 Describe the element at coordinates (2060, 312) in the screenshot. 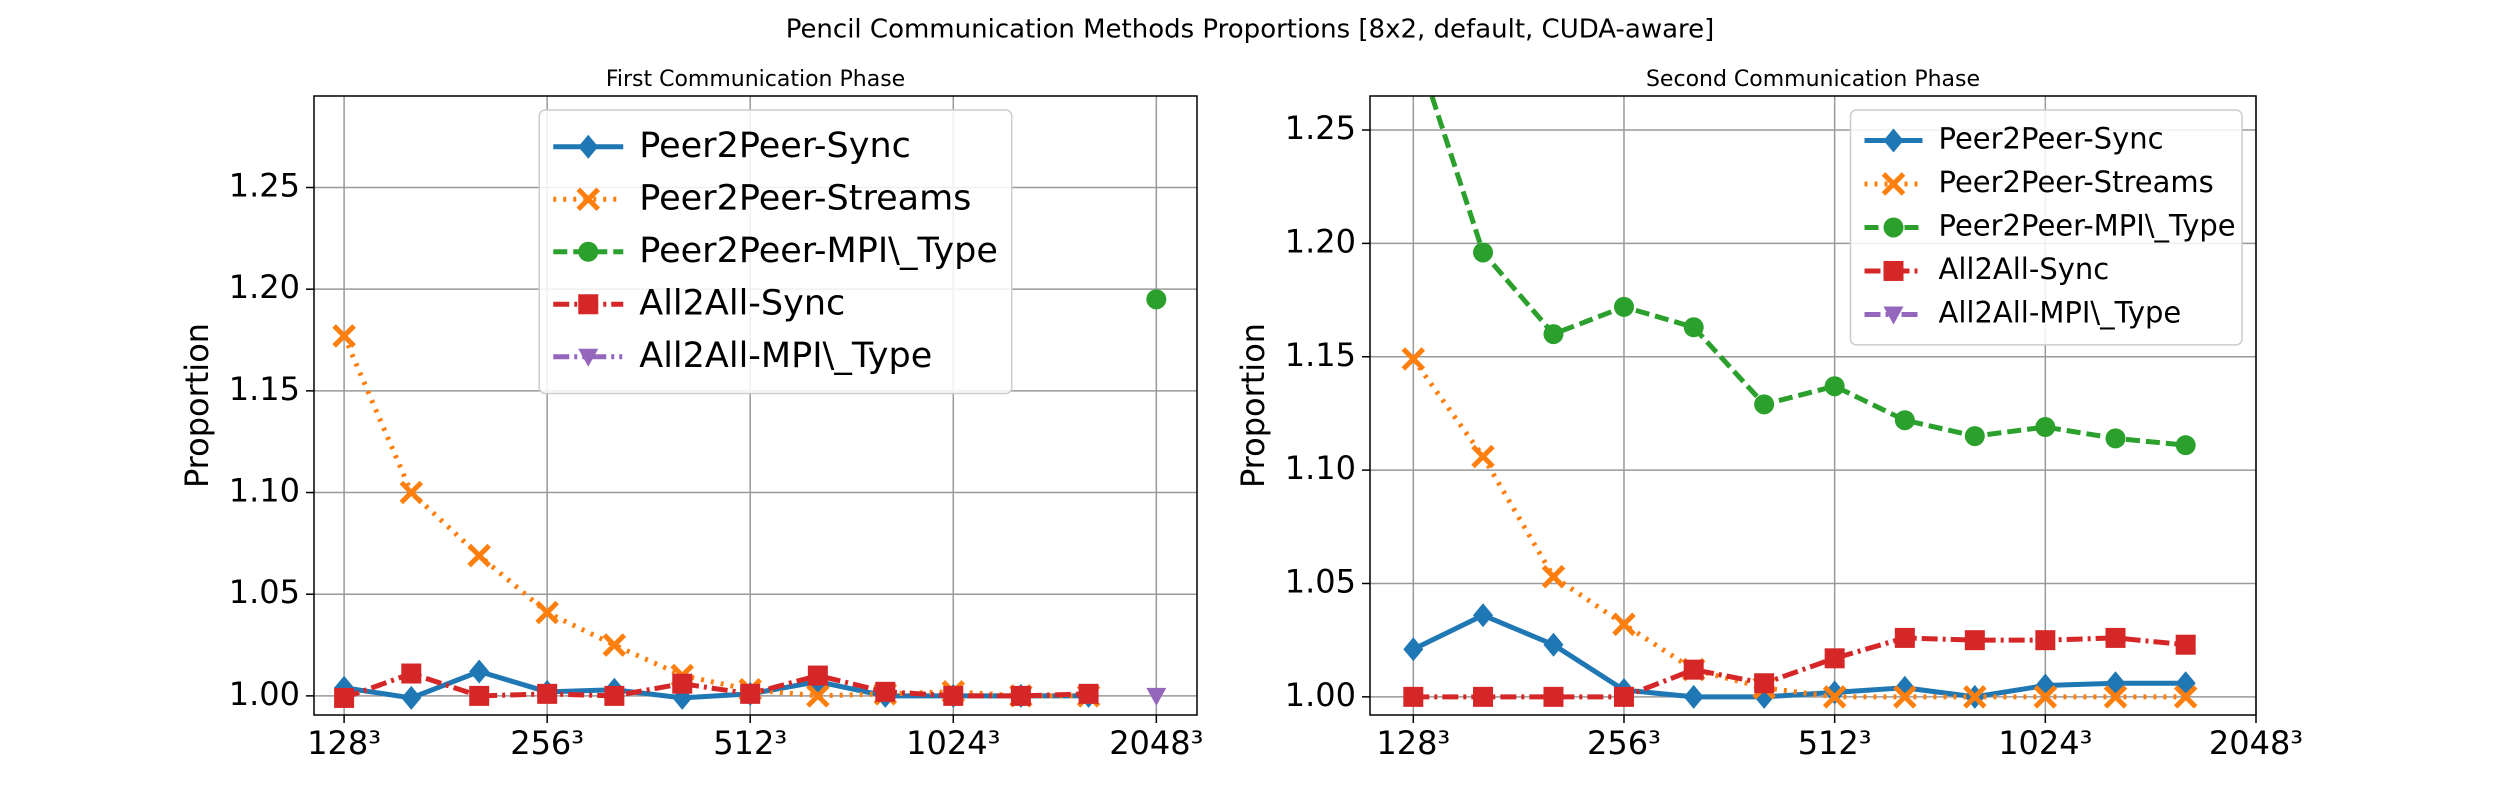

I see `legend-label: All2All-MPI\_Type` at that location.